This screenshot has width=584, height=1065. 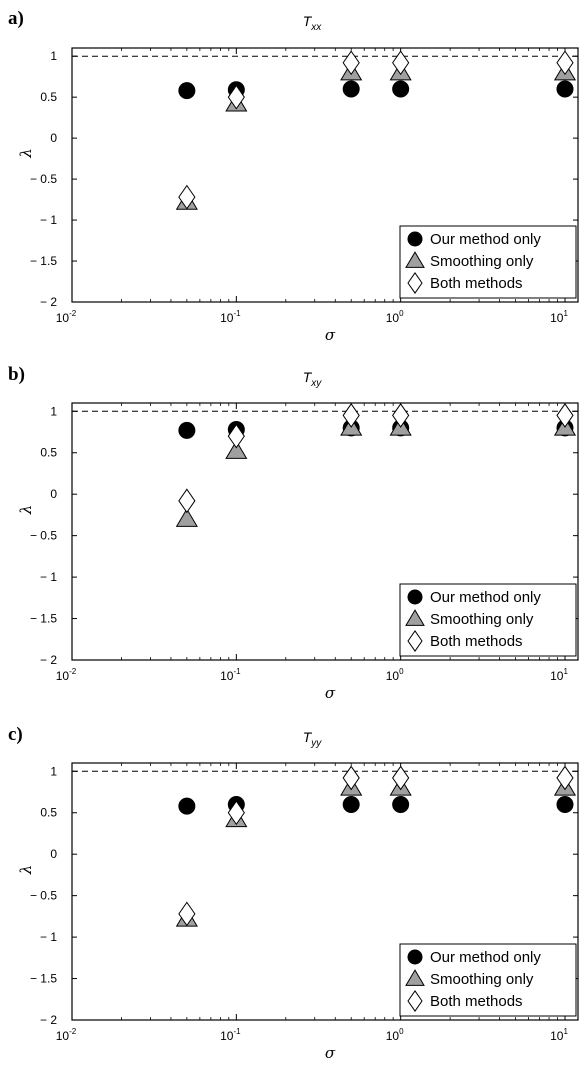 I want to click on chart-title: Txx, so click(x=313, y=23).